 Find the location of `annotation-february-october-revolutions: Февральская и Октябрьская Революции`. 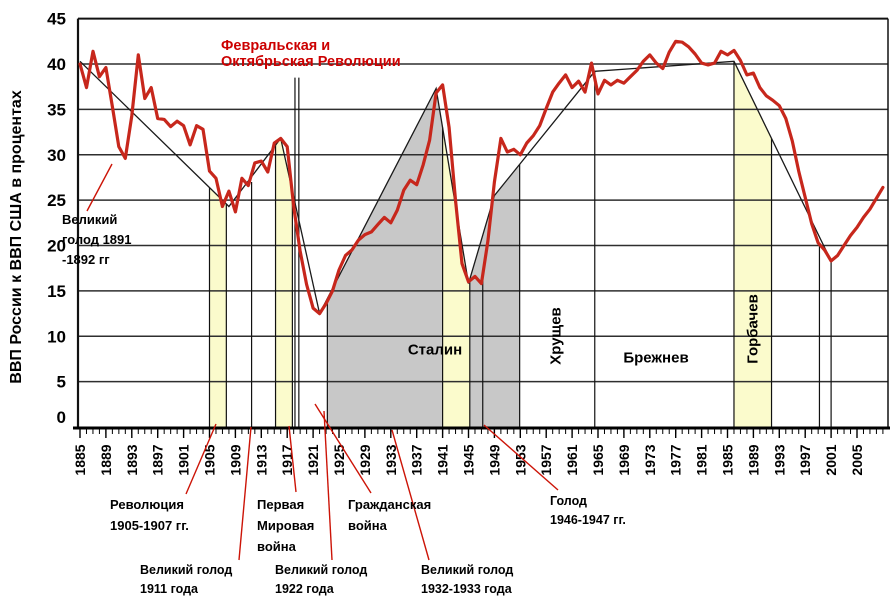

annotation-february-october-revolutions: Февральская и Октябрьская Революции is located at coordinates (311, 54).